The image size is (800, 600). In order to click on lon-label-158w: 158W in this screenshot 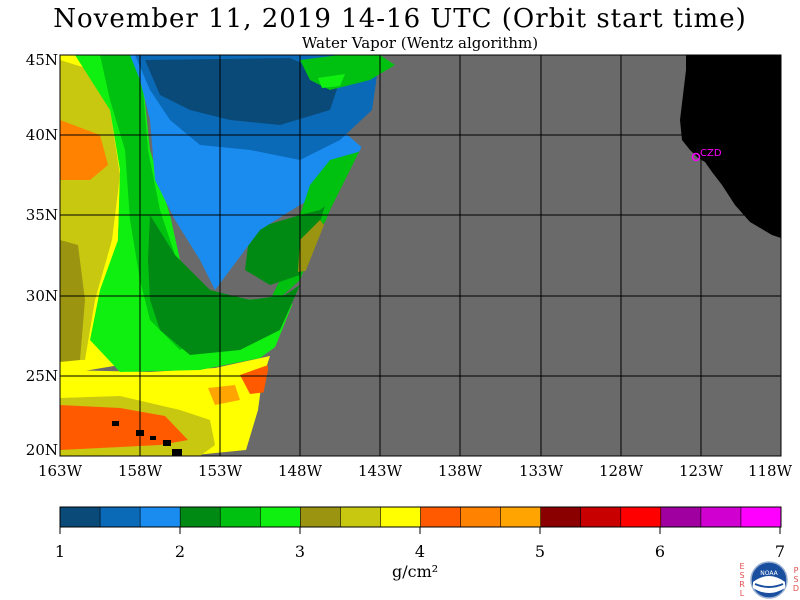, I will do `click(140, 471)`.